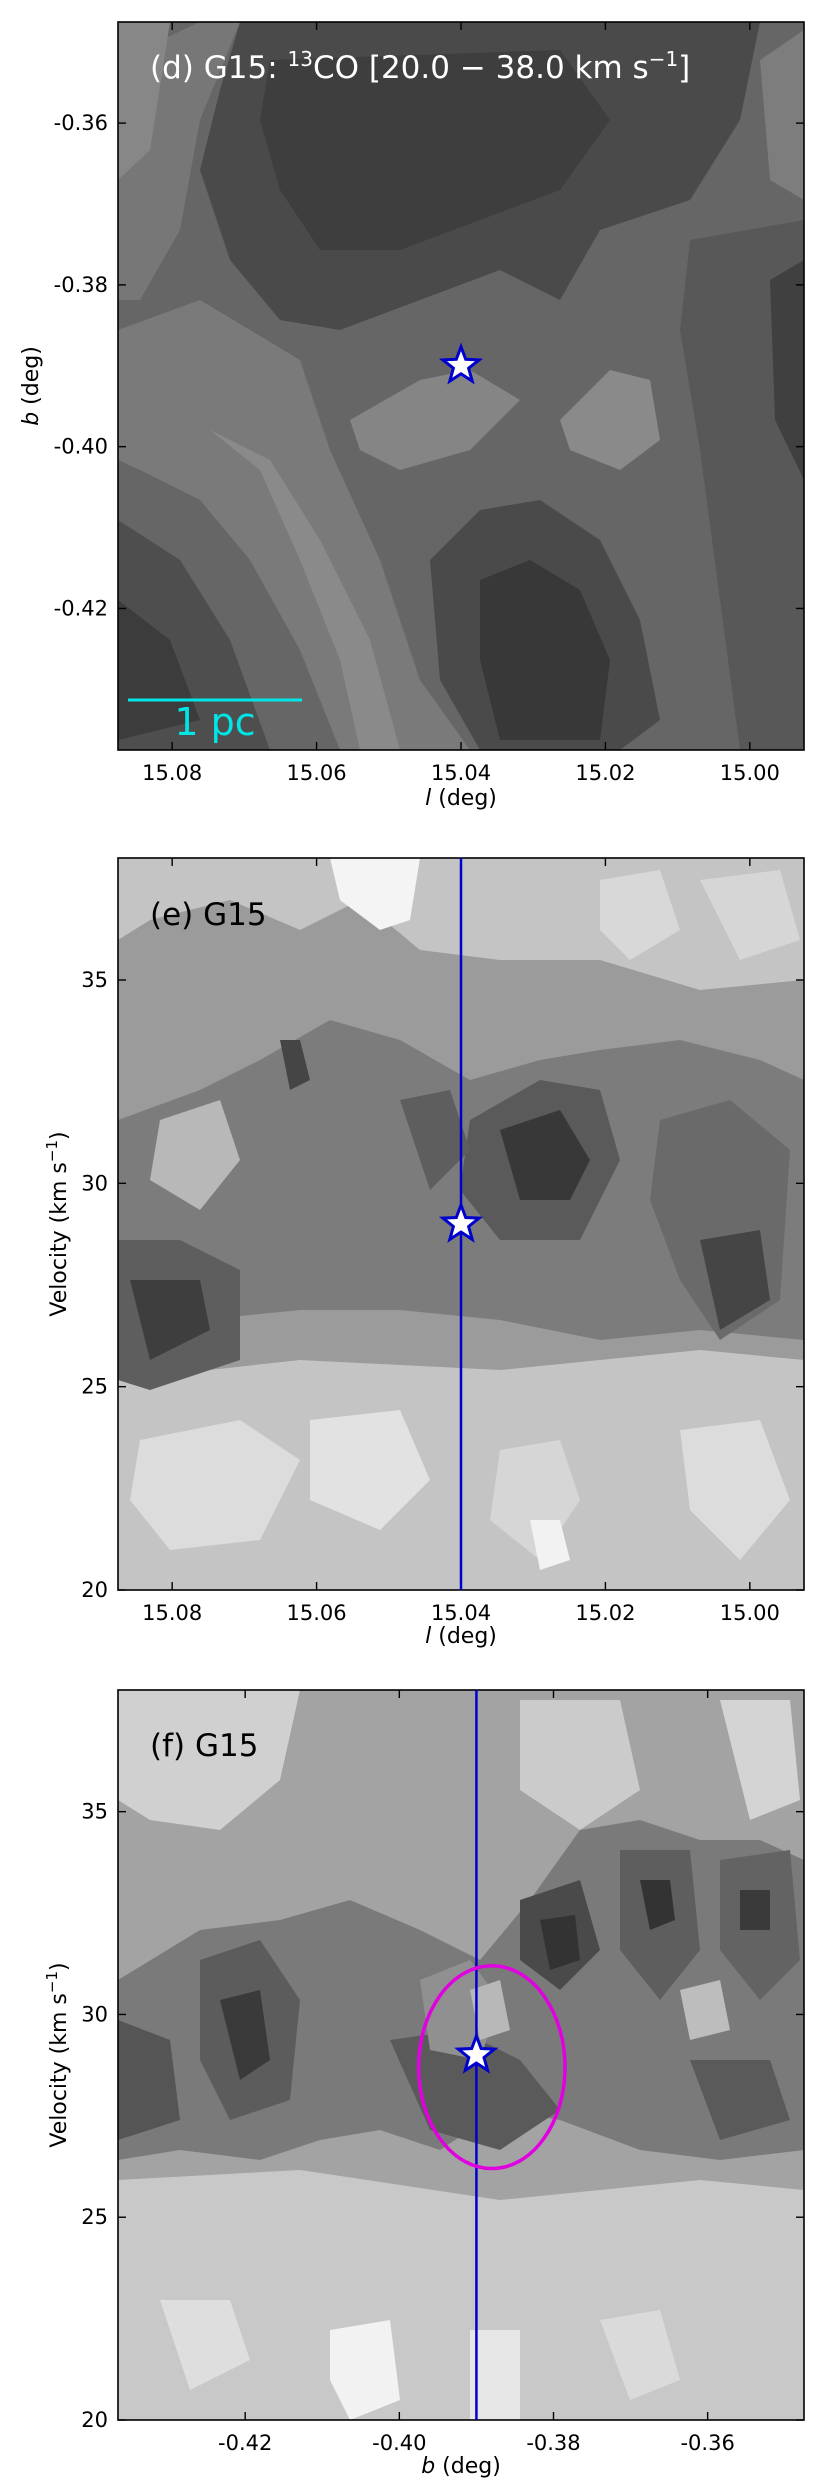 The height and width of the screenshot is (2491, 830). Describe the element at coordinates (81, 608) in the screenshot. I see `y-tick-label: -0.42` at that location.